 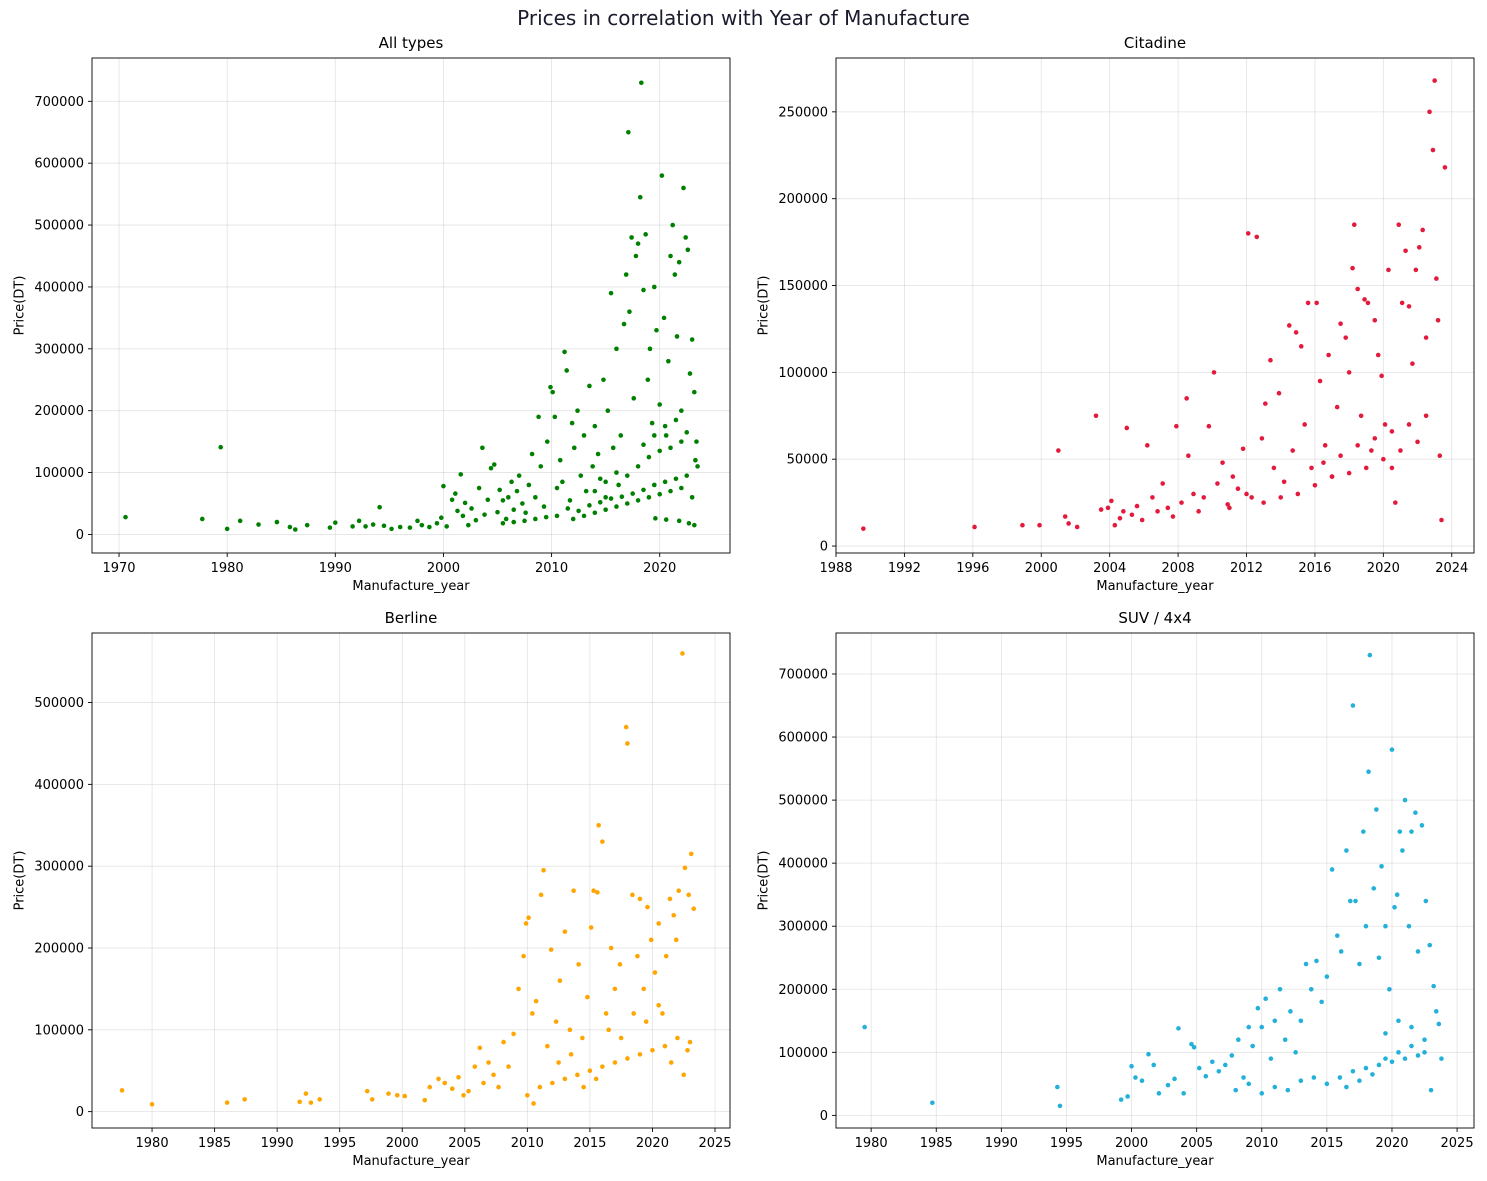 I want to click on y-tick-label: 400000, so click(x=59, y=785).